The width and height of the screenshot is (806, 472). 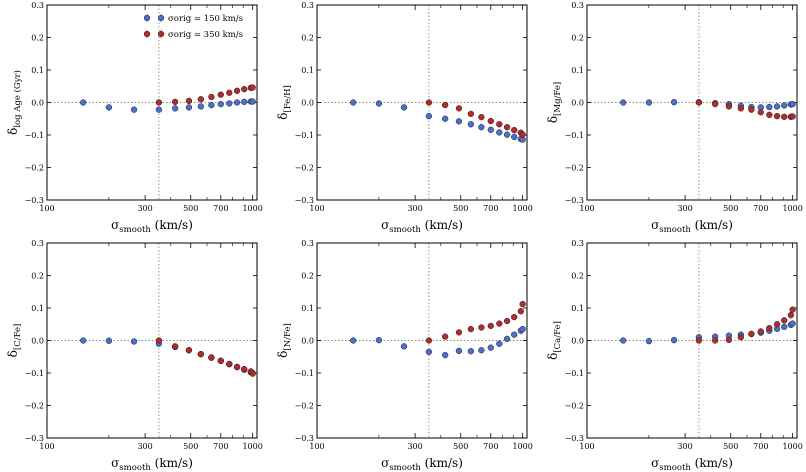 I want to click on y-axis-label: δlog Age (Gyr), so click(x=14, y=102).